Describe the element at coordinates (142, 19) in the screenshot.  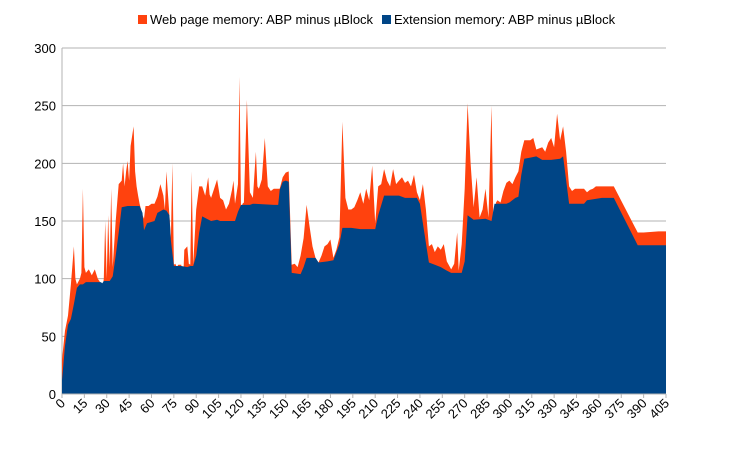
I see `legend-swatch-web-page-memory` at that location.